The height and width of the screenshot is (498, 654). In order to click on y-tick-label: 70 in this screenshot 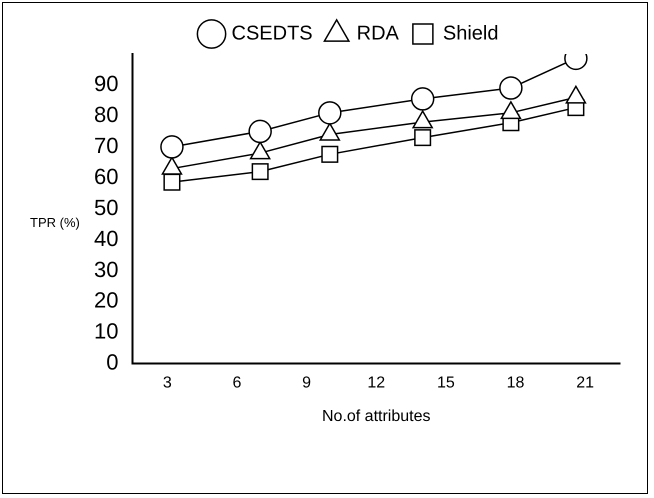, I will do `click(106, 145)`.